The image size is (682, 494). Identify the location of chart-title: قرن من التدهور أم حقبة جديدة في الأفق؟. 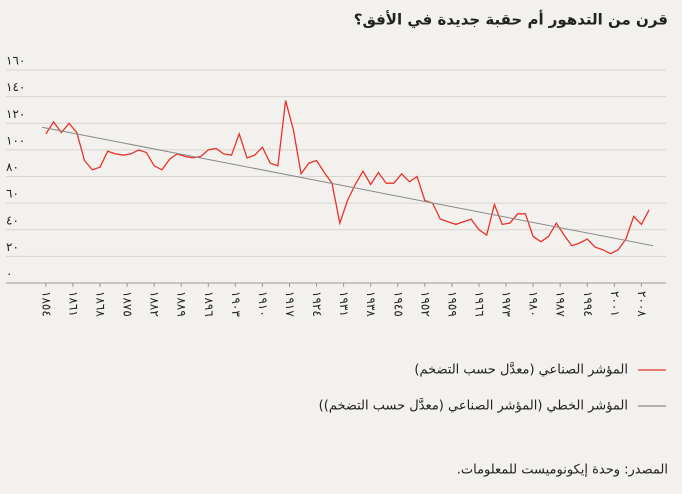
(511, 19).